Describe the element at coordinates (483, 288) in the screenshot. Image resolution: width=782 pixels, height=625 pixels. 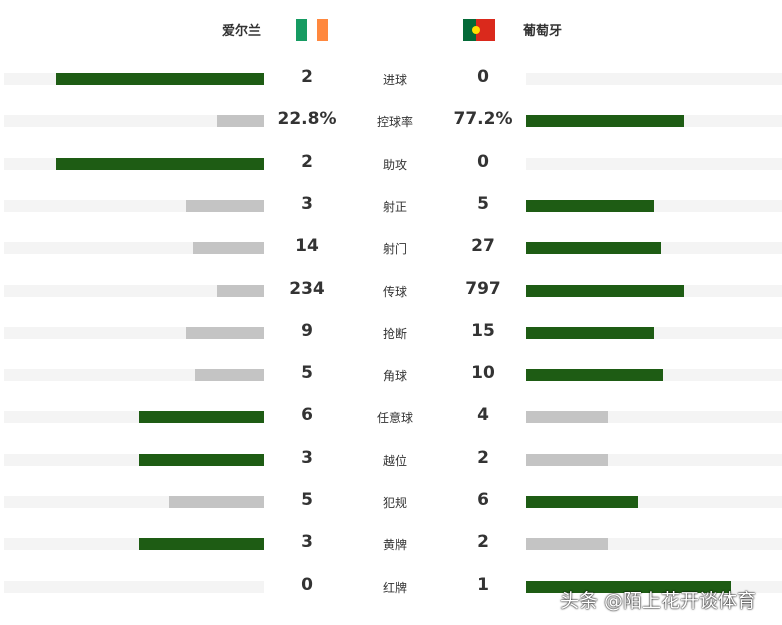
I see `away-value: 797` at that location.